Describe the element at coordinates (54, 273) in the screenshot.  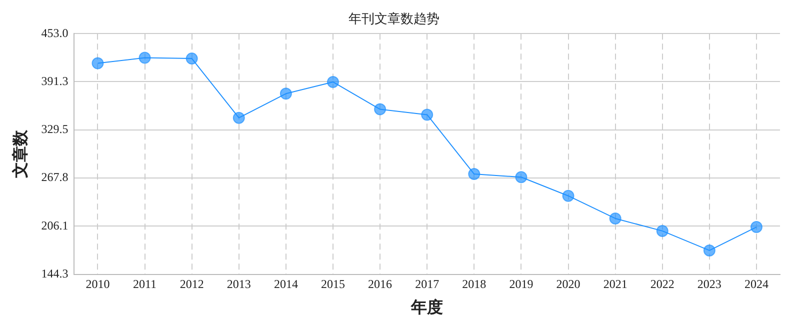
I see `y-tick-label: 144.3` at that location.